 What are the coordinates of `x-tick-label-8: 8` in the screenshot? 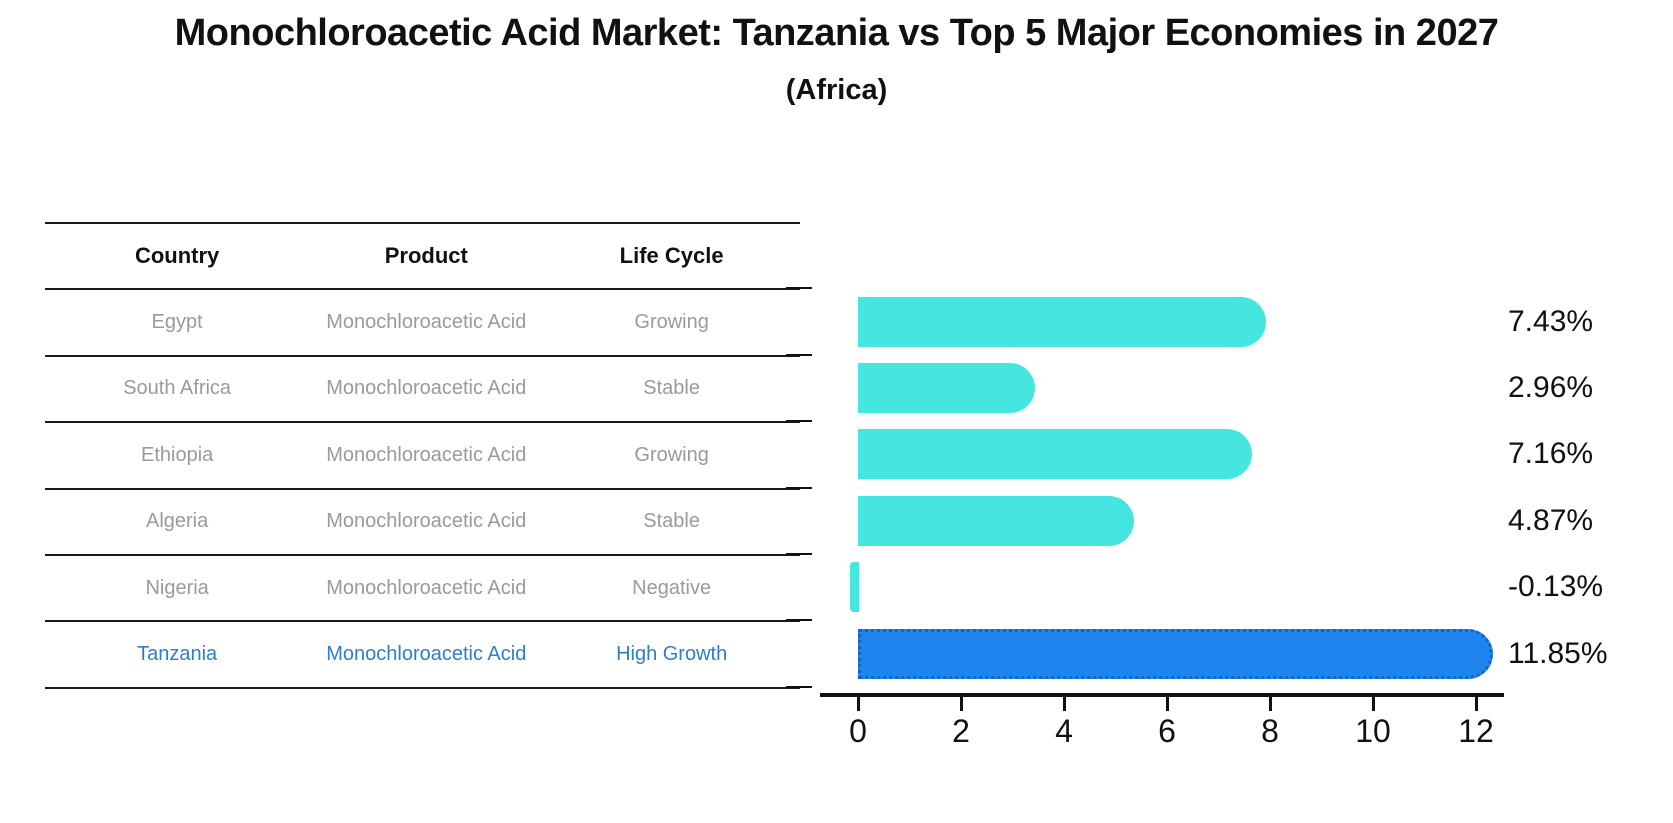 It's located at (1270, 731).